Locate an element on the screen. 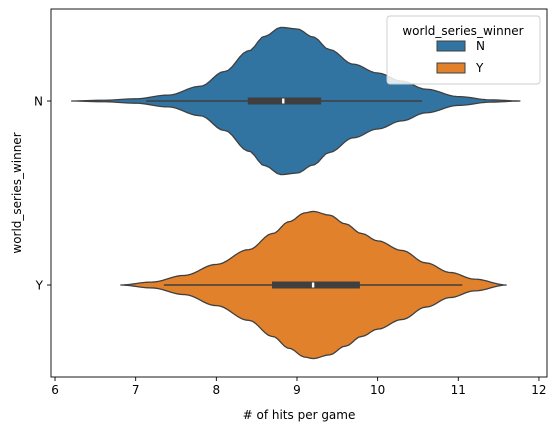  x-axis: 6 7 8 9 10 11 12 is located at coordinates (298, 387).